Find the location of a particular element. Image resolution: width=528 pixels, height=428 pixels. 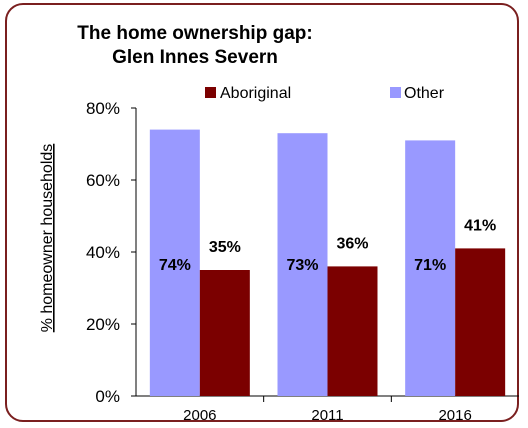

bar-other-2011 is located at coordinates (302, 264).